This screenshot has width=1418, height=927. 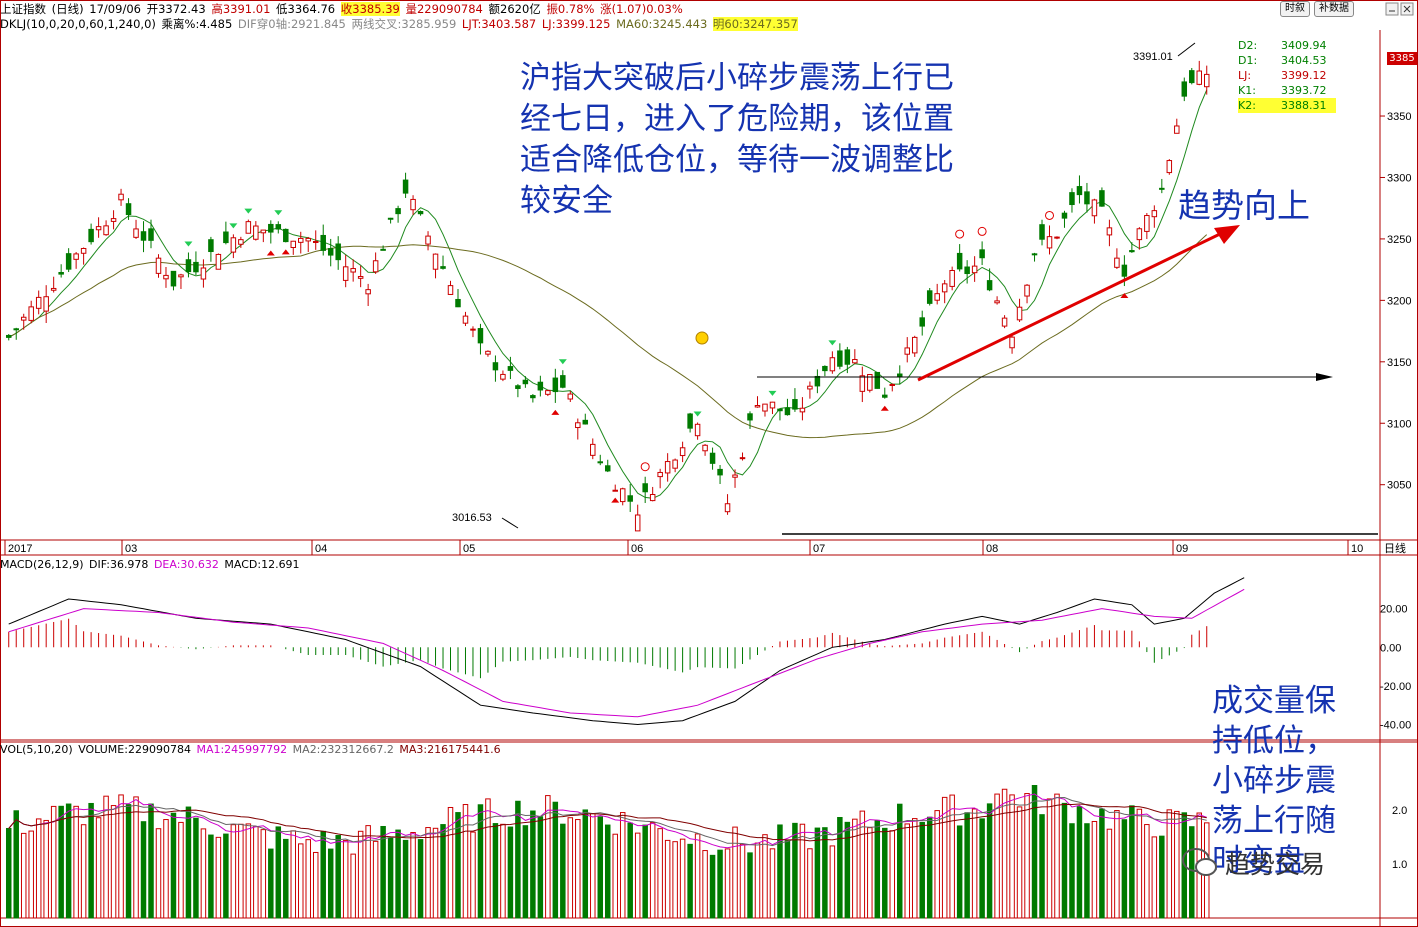 I want to click on close-icon, so click(x=1407, y=9).